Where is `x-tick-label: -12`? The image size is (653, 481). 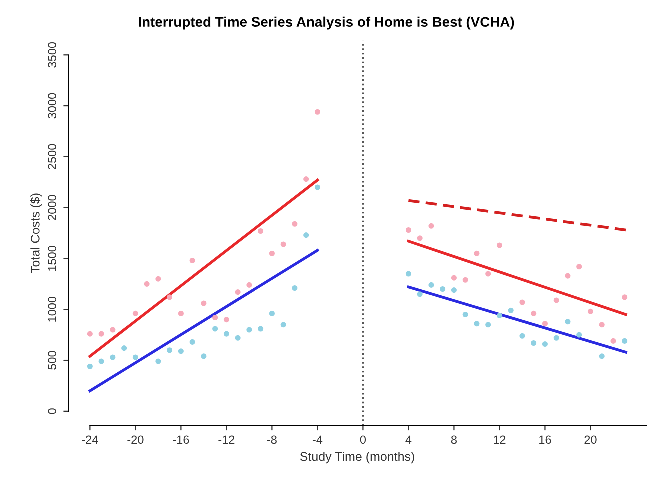
x-tick-label: -12 is located at coordinates (226, 440).